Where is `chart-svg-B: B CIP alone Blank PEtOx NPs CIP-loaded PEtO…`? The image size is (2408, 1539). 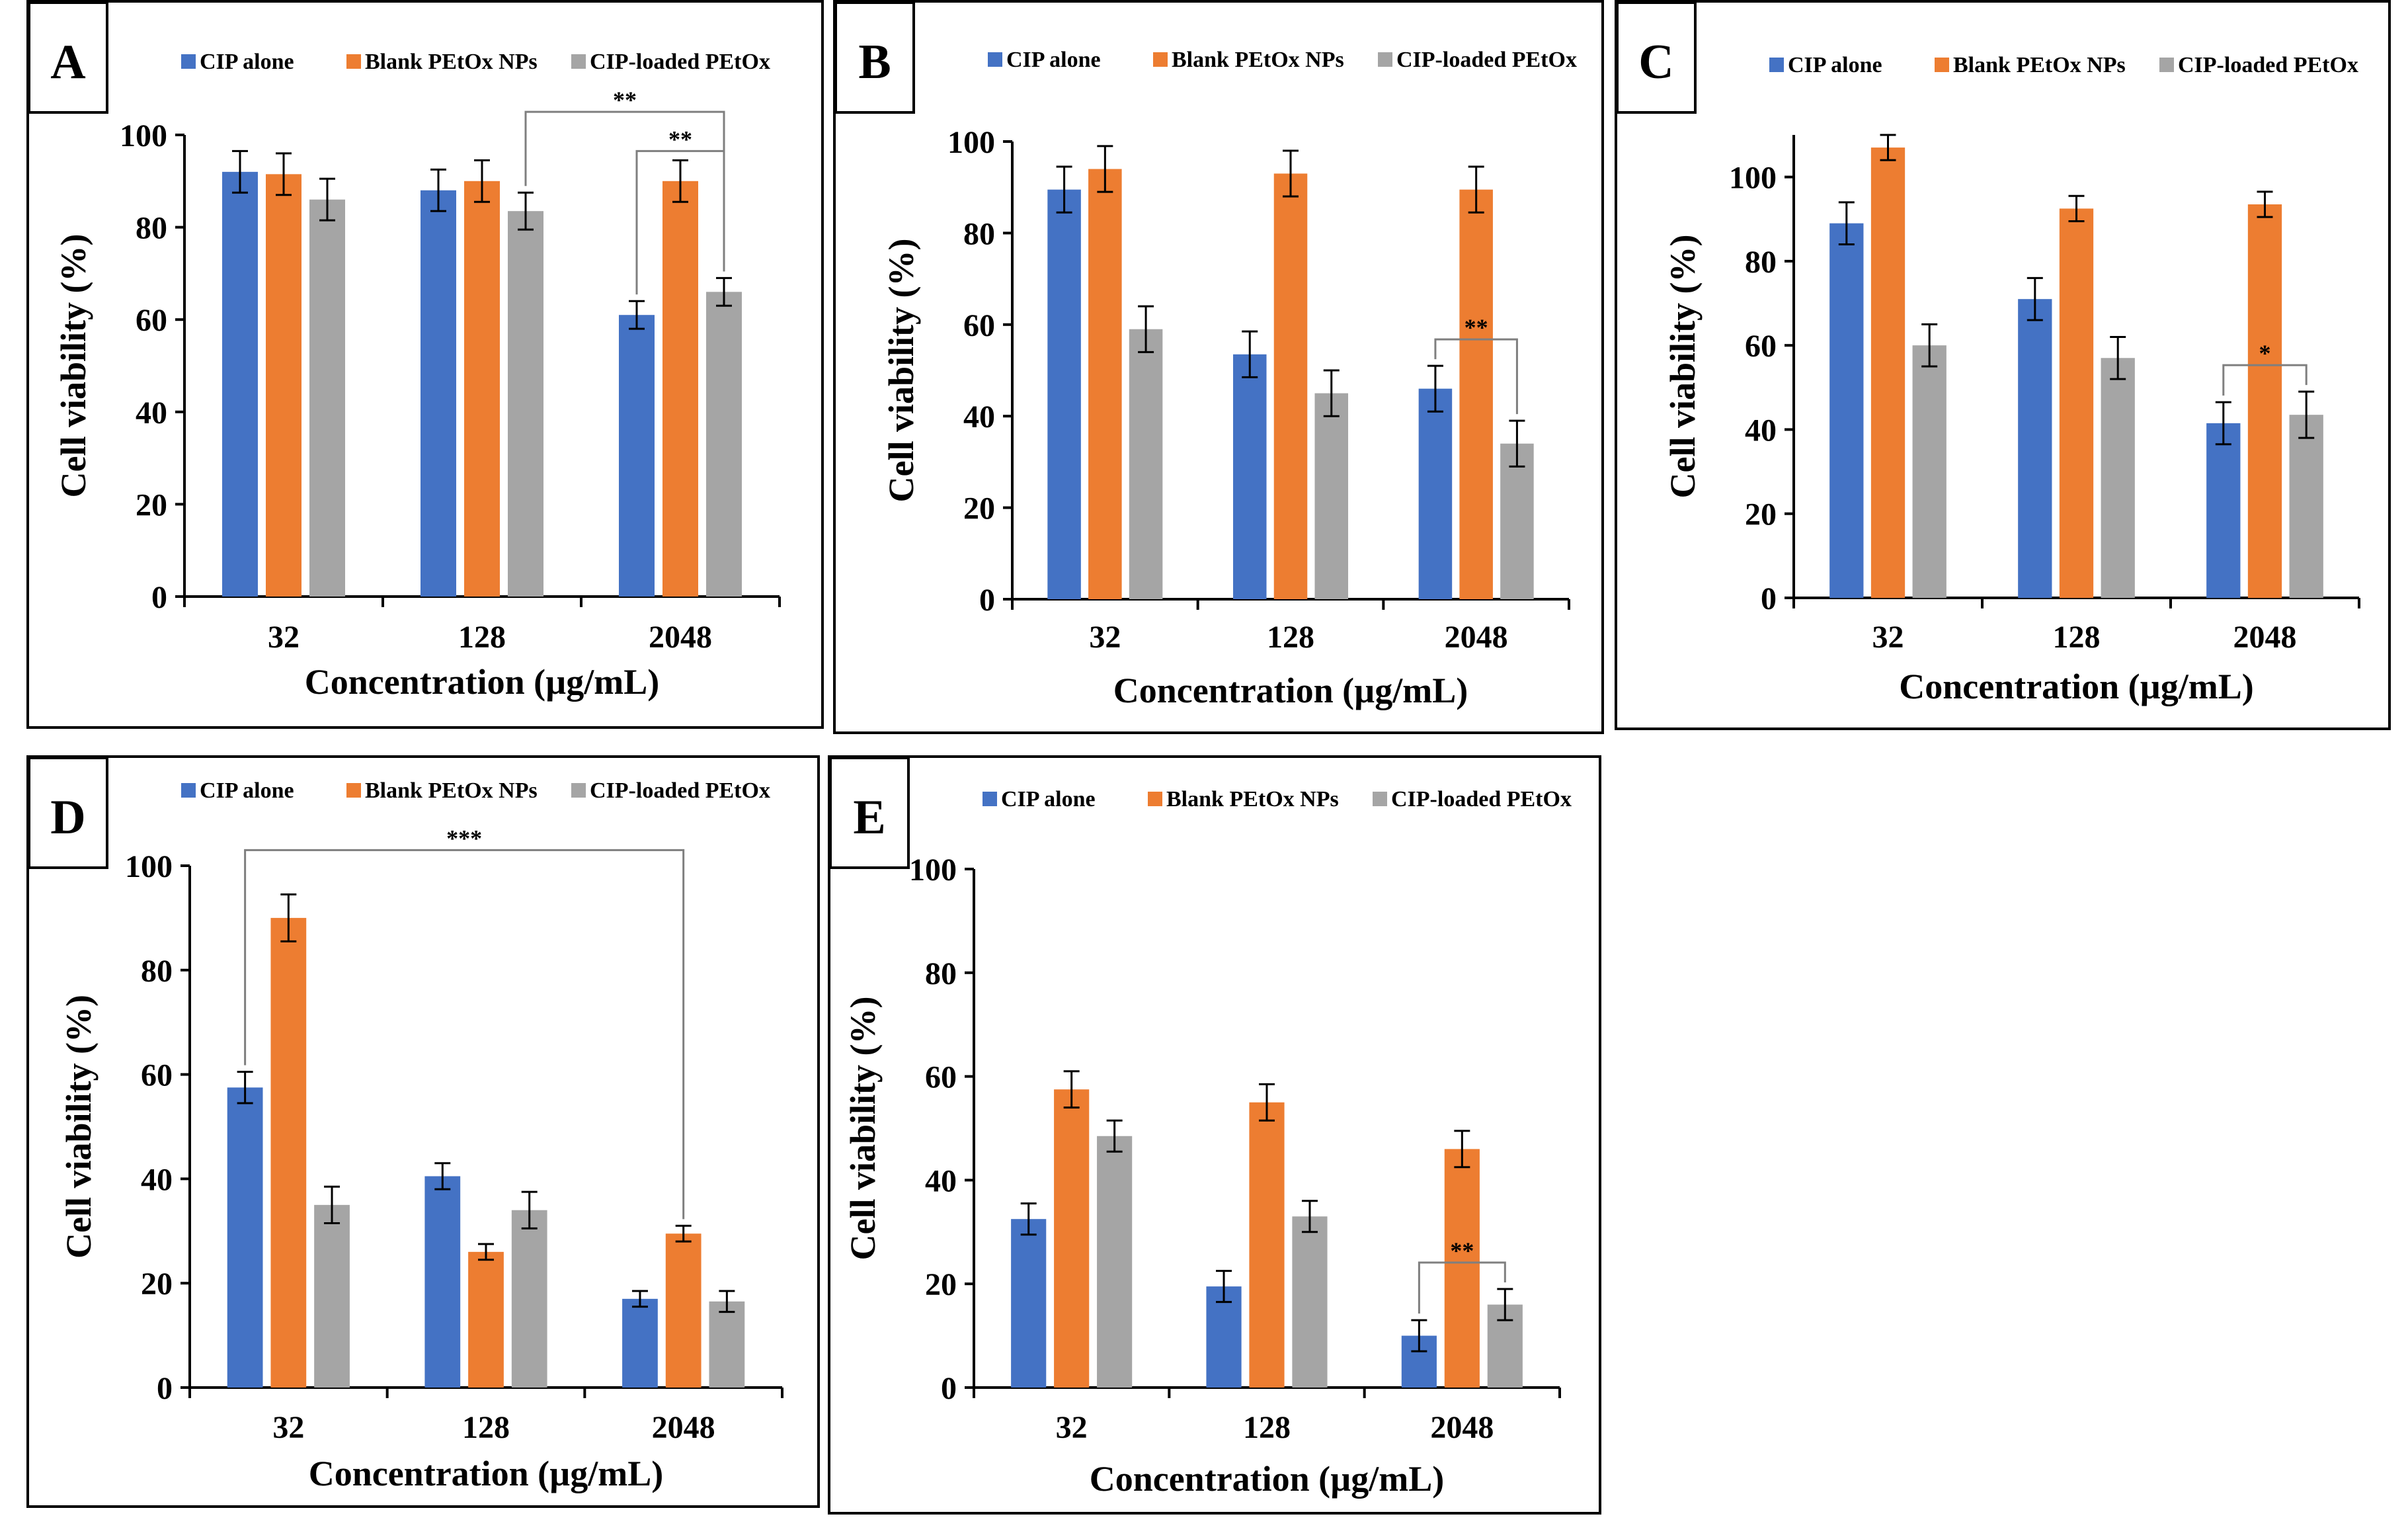 chart-svg-B: B CIP alone Blank PEtOx NPs CIP-loaded PEtO… is located at coordinates (1206, 356).